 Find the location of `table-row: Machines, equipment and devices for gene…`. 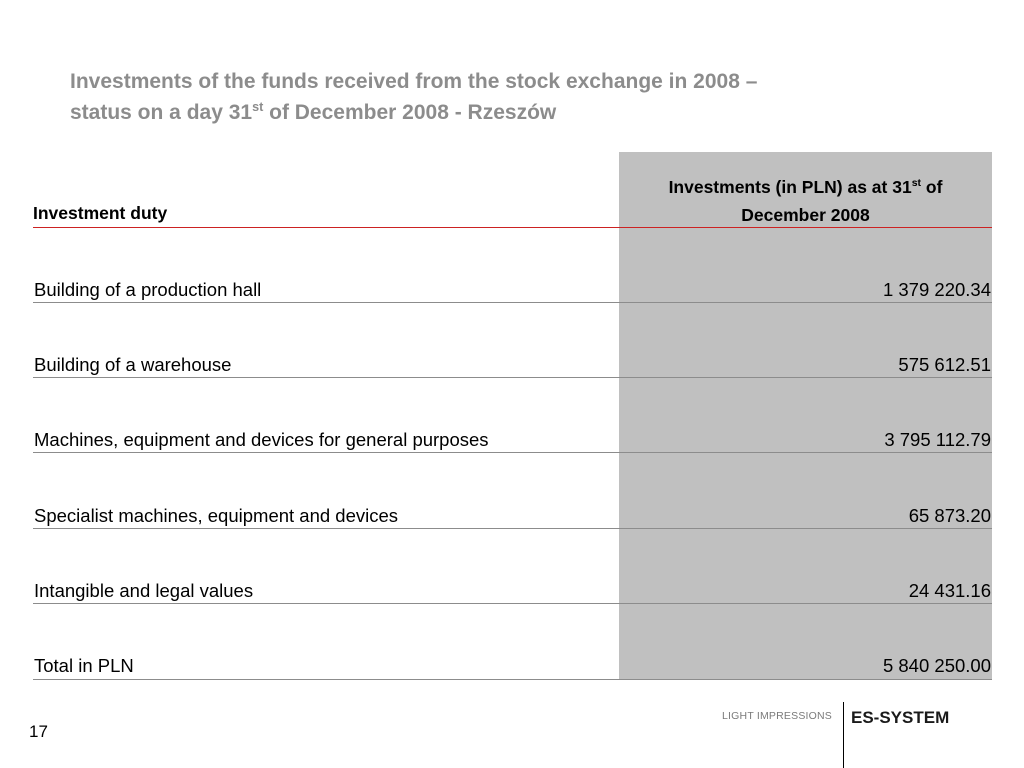

table-row: Machines, equipment and devices for gene… is located at coordinates (512, 441).